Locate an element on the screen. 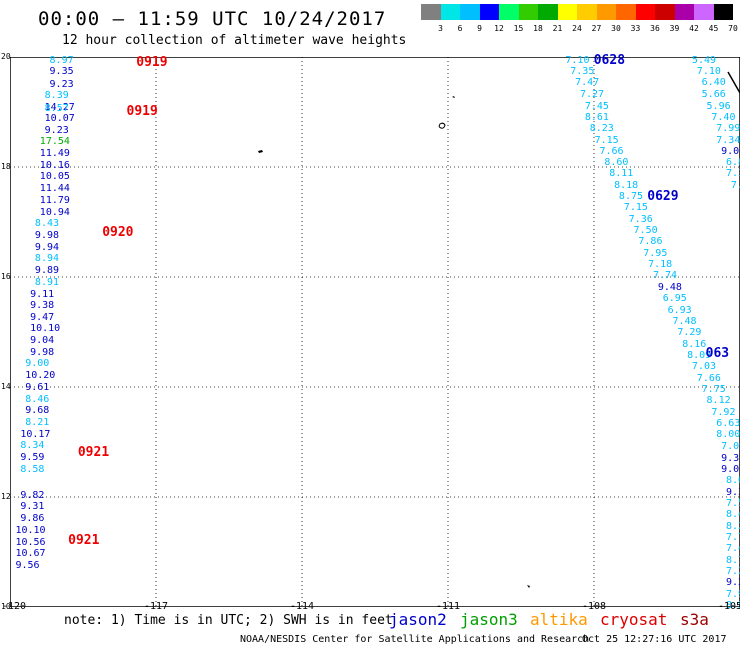 Image resolution: width=740 pixels, height=650 pixels. wave-height-observation: 9.82 is located at coordinates (32, 495).